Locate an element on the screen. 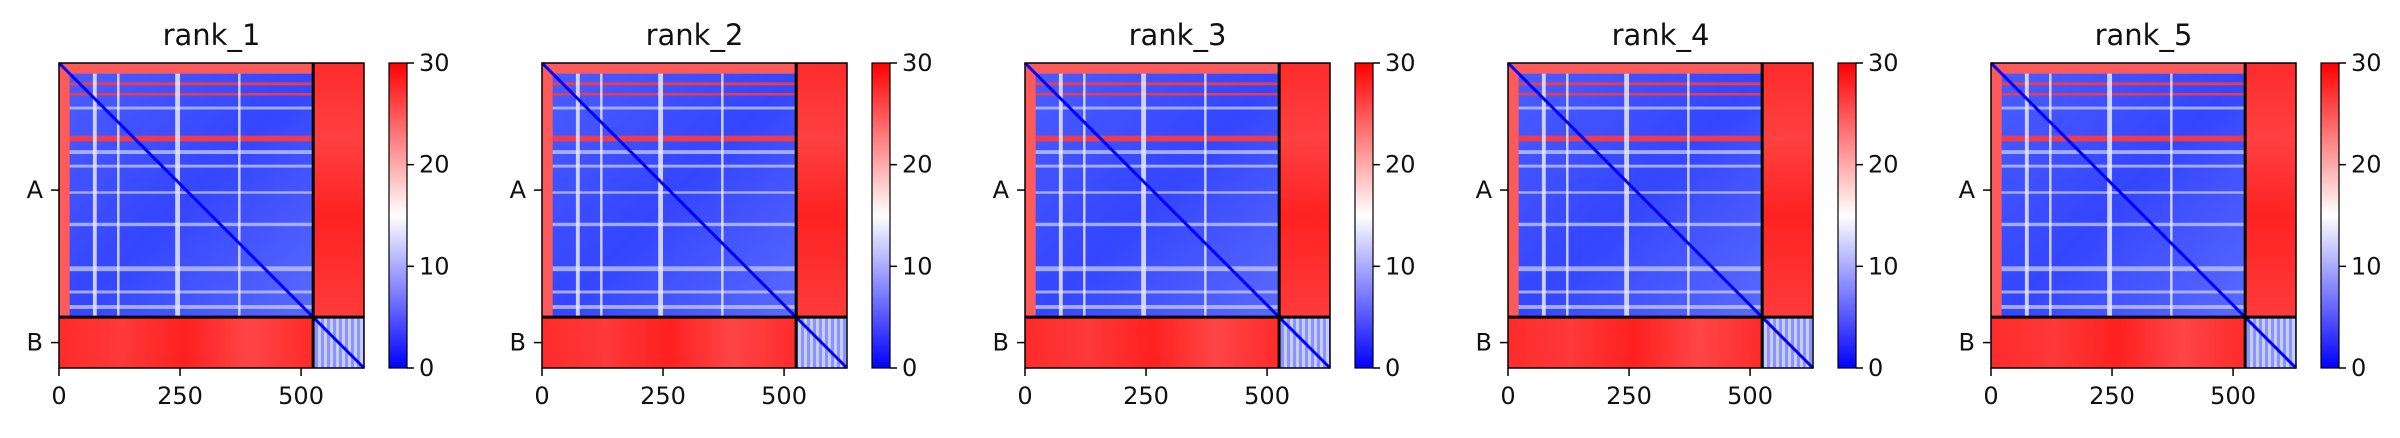  panel-title: rank_1 is located at coordinates (212, 35).